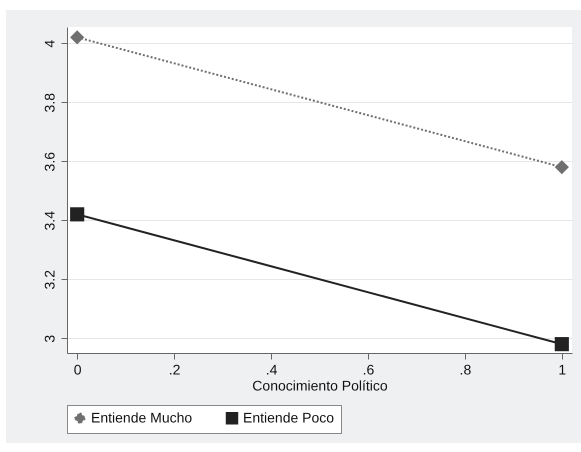 The width and height of the screenshot is (581, 452). I want to click on x-tick-label: .4, so click(272, 370).